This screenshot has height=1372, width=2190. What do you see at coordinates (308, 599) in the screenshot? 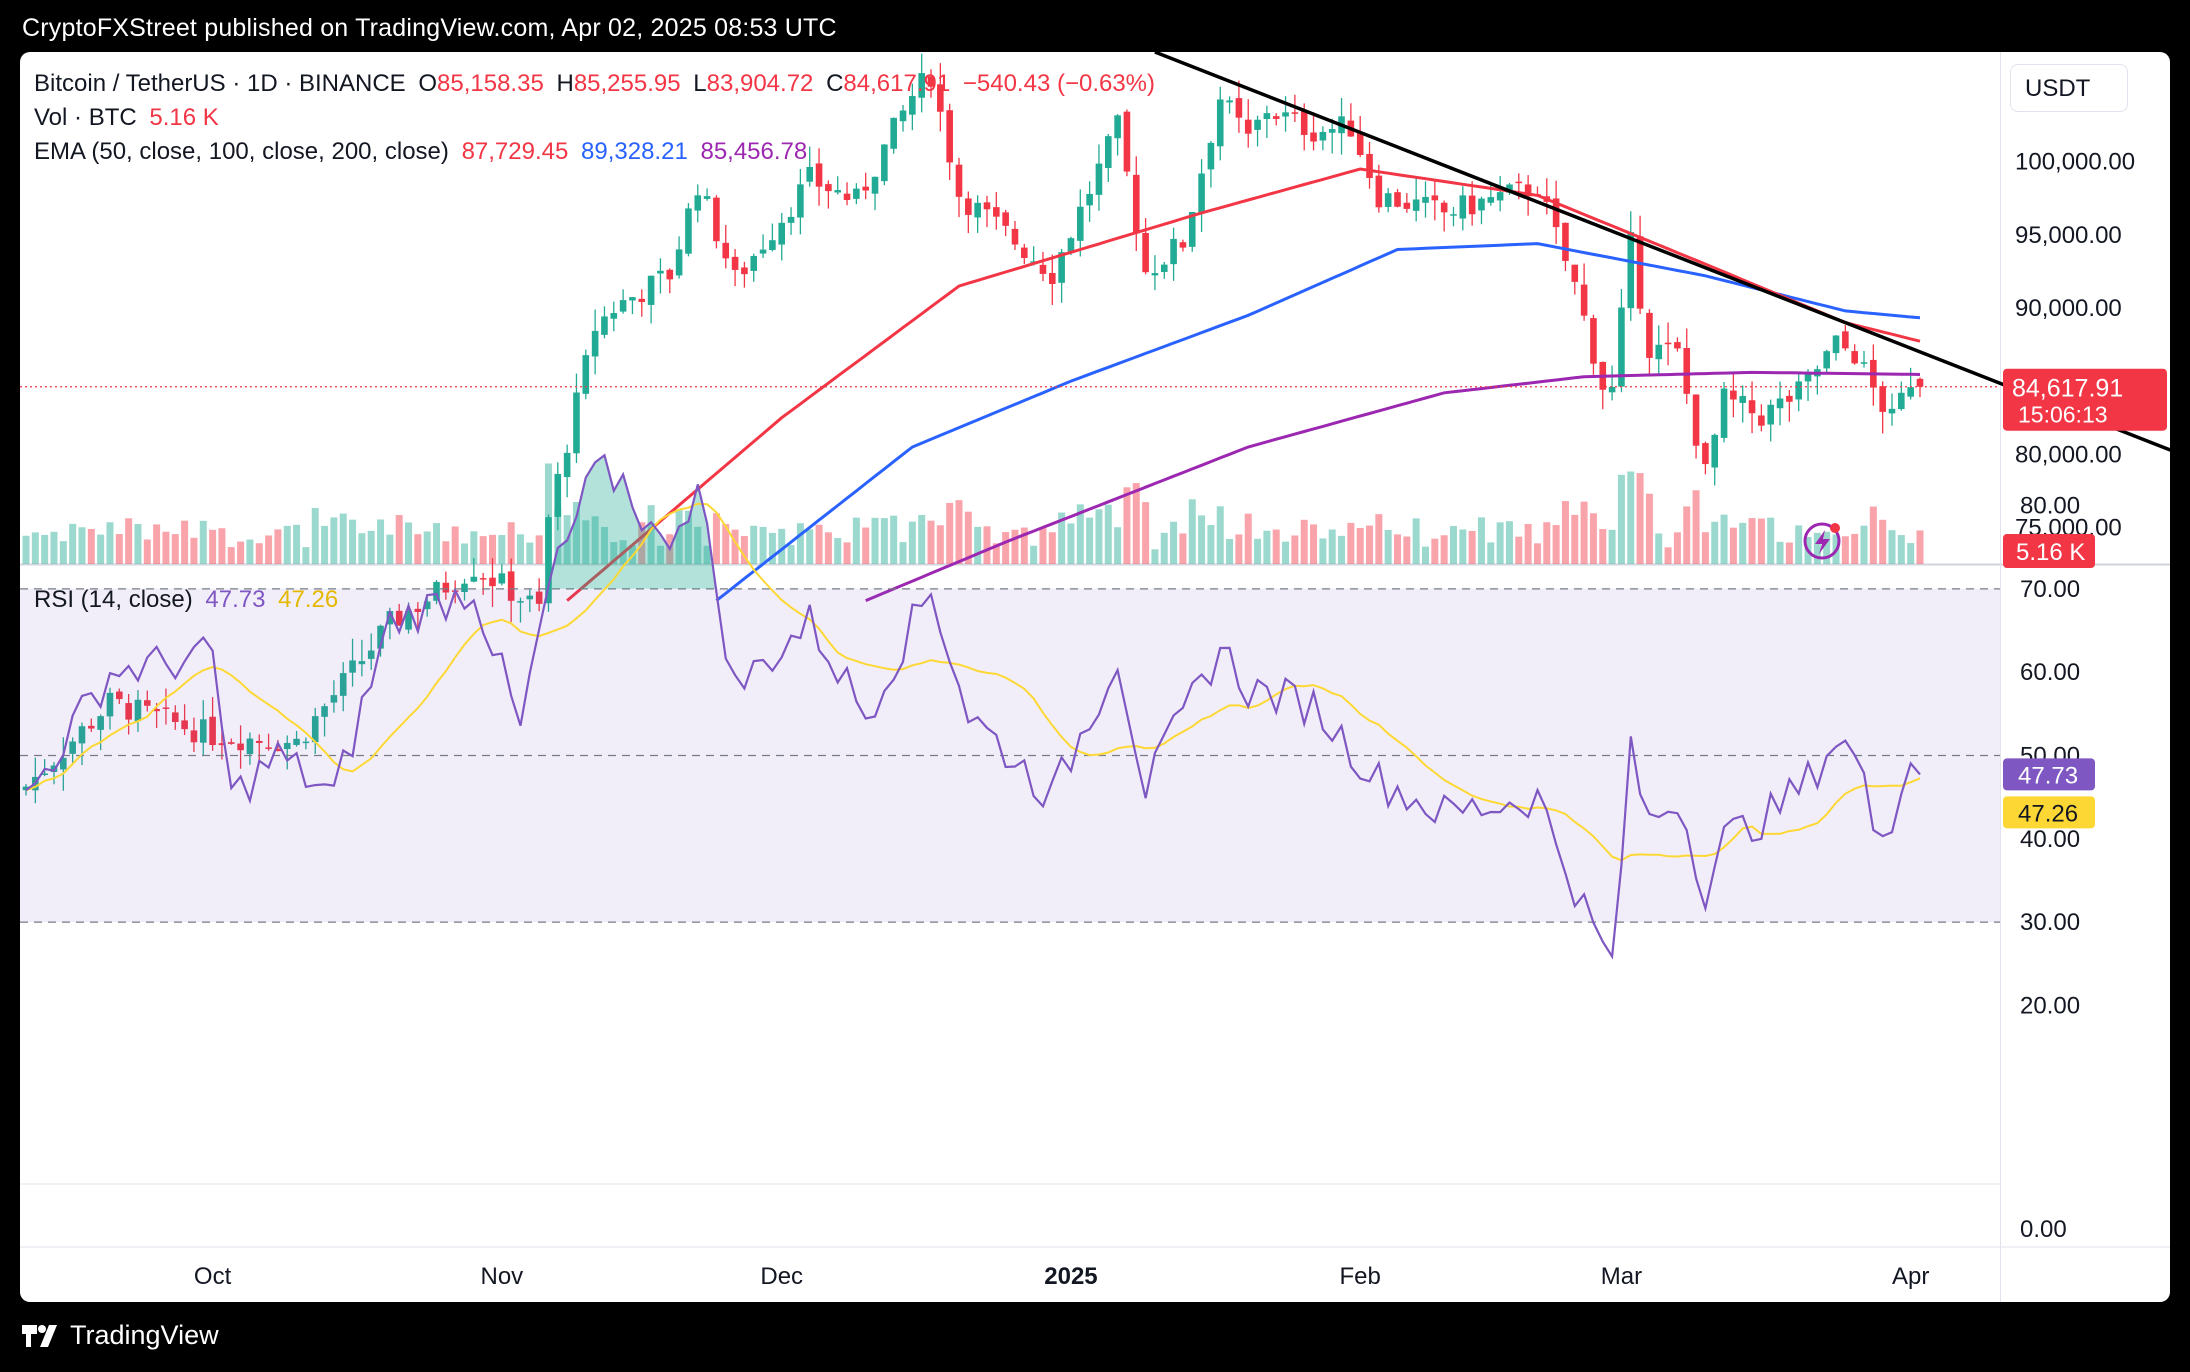
I see `rsi-ma-value: 47.26` at bounding box center [308, 599].